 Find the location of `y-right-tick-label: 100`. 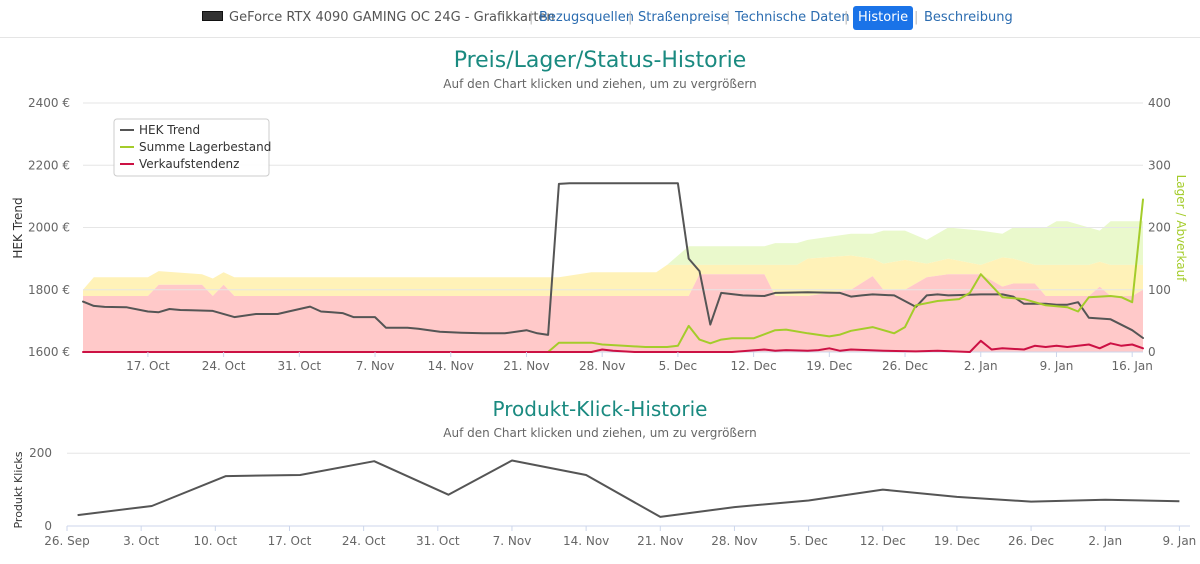

y-right-tick-label: 100 is located at coordinates (1159, 290).